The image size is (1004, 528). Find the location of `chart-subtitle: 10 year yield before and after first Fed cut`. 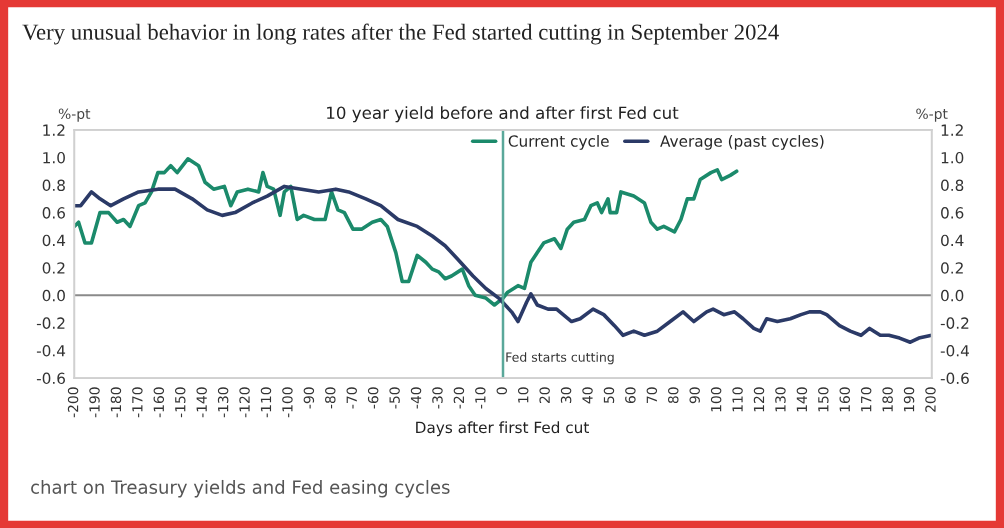

chart-subtitle: 10 year yield before and after first Fed cut is located at coordinates (503, 114).